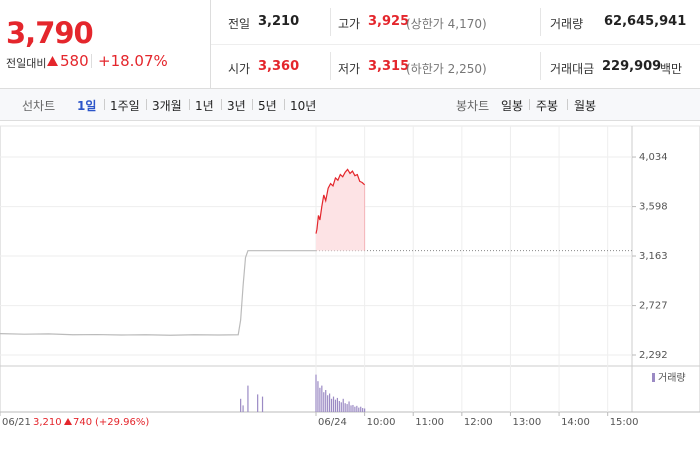 The height and width of the screenshot is (450, 700). I want to click on y-tick-label: 3,163, so click(653, 256).